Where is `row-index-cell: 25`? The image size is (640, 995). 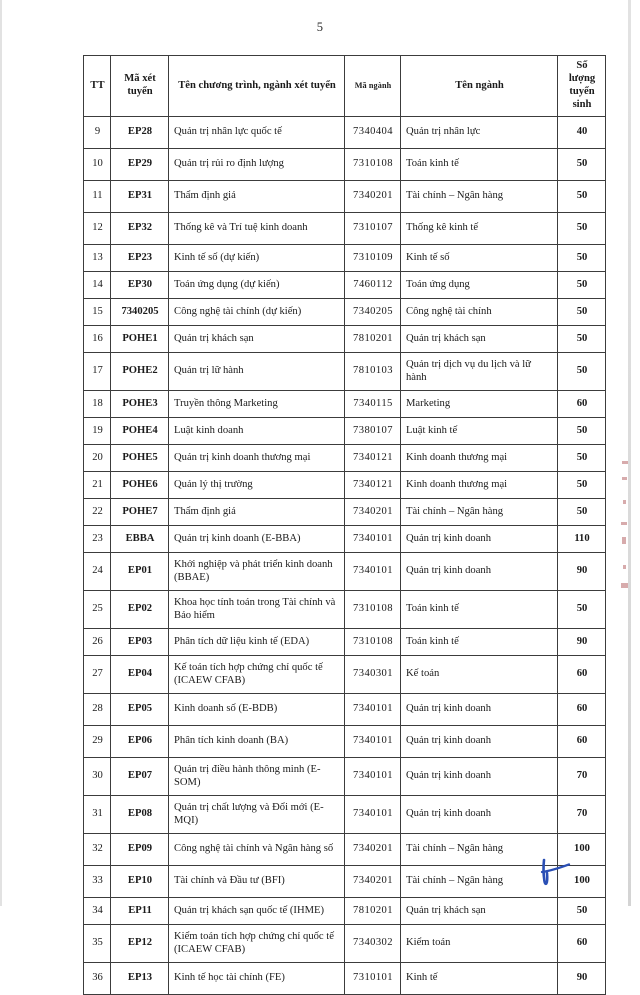
row-index-cell: 25 is located at coordinates (97, 609).